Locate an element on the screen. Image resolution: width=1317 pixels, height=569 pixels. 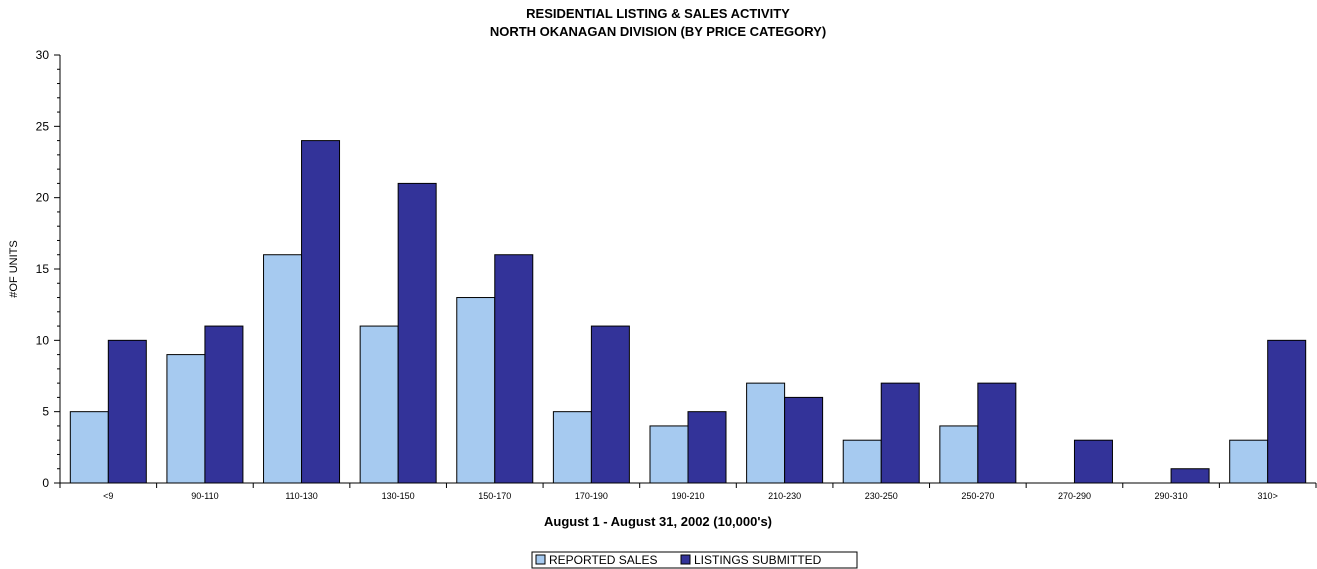
y-tick-label: 30 is located at coordinates (43, 55).